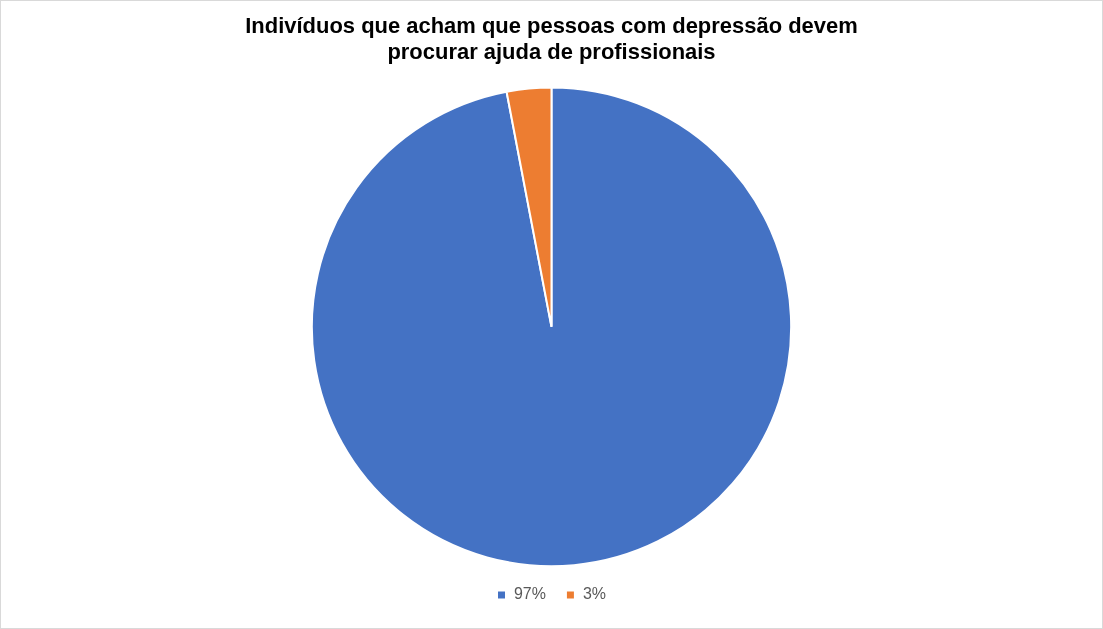 The image size is (1103, 629). Describe the element at coordinates (551, 39) in the screenshot. I see `chart-title: Indivíduos que acham que pessoas com depressão devem procurar ajuda de profissionais` at that location.